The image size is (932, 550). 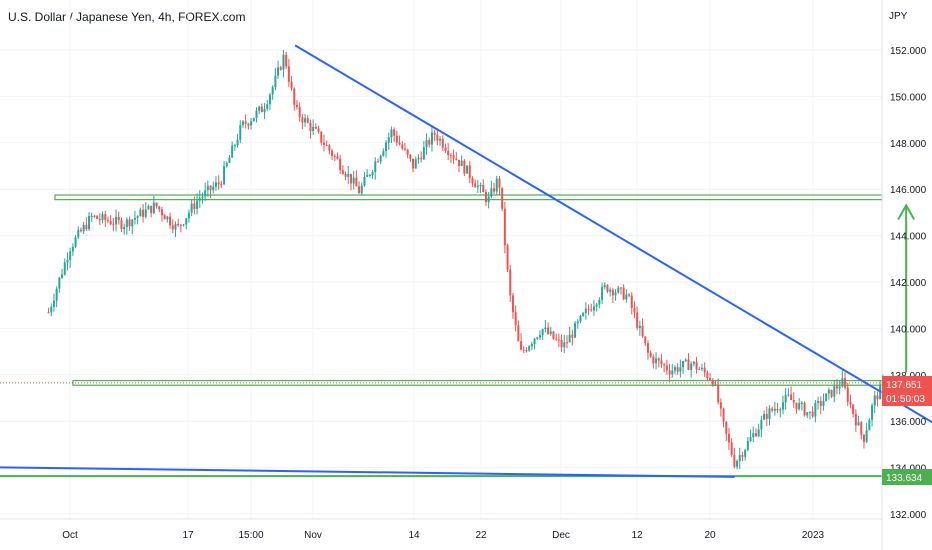 I want to click on support-price: 133.634, so click(x=904, y=478).